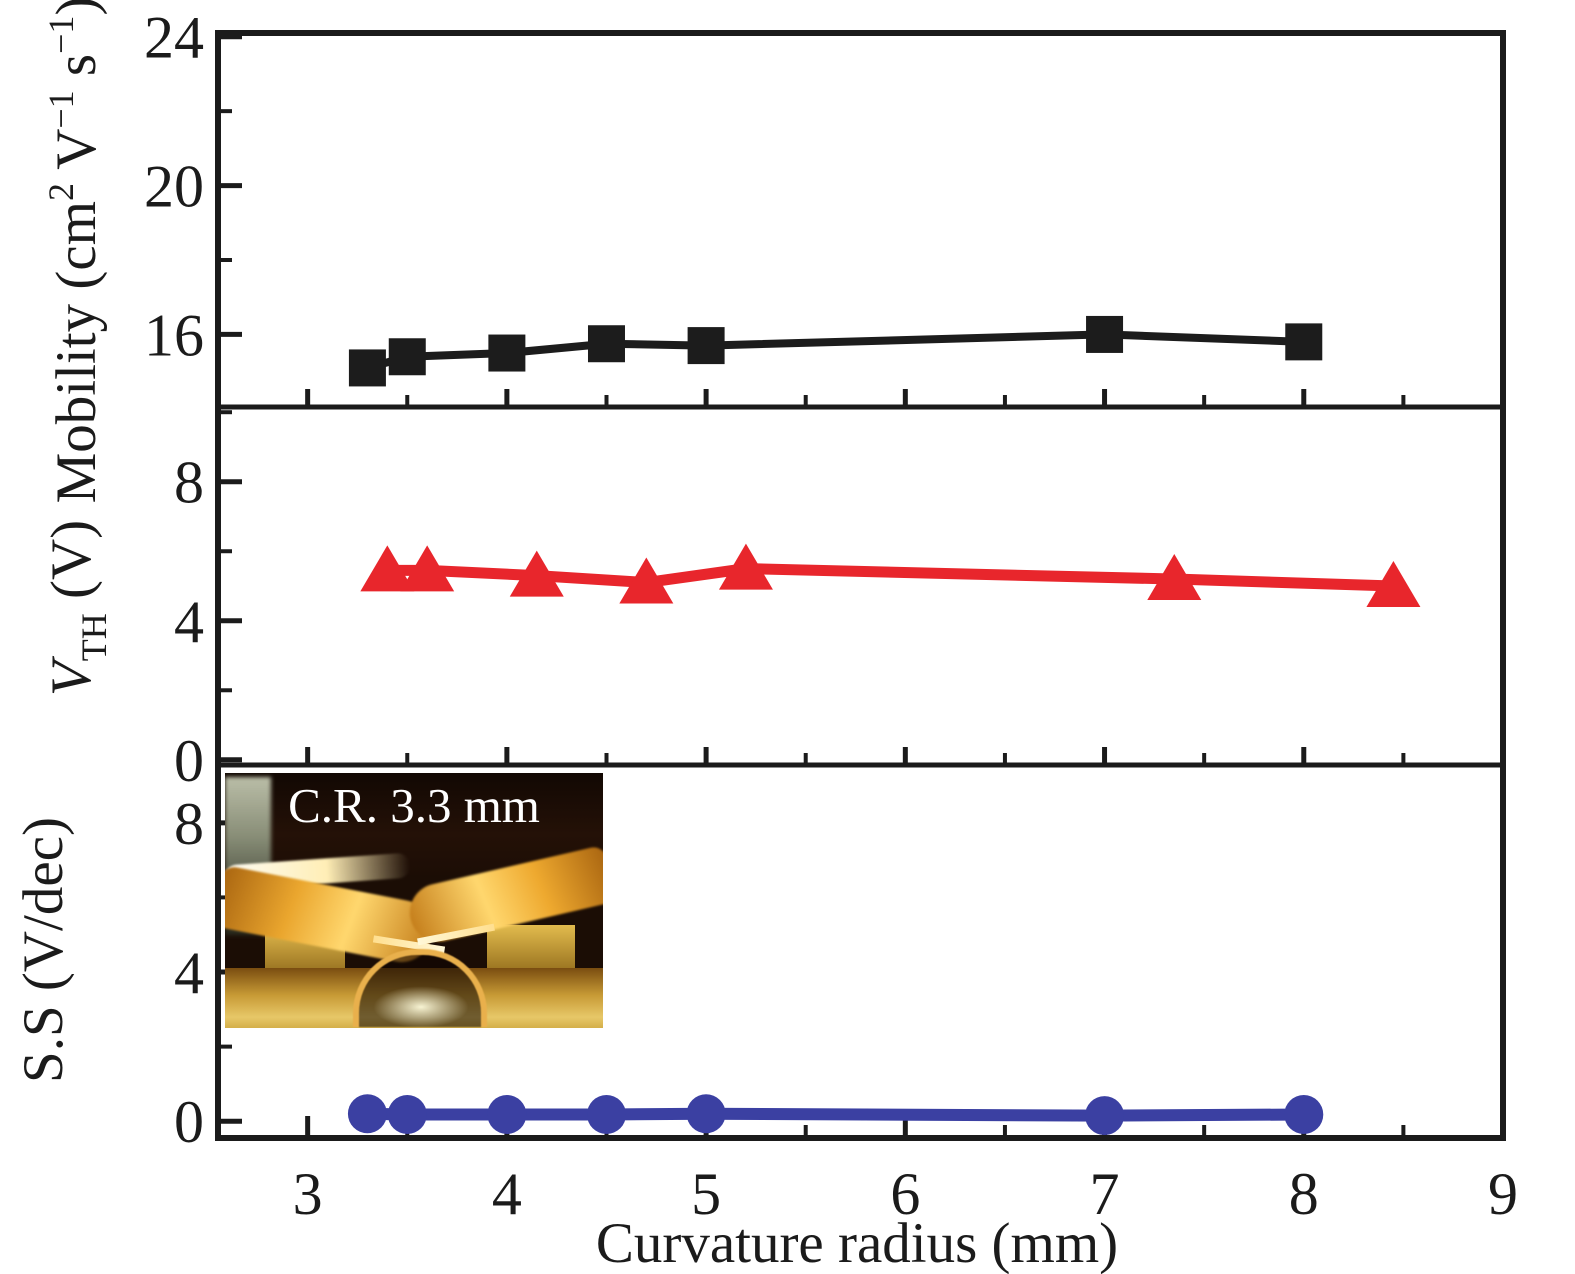 The width and height of the screenshot is (1575, 1274). I want to click on inset-photo-bent-device: C.R. 3.3 mm, so click(414, 900).